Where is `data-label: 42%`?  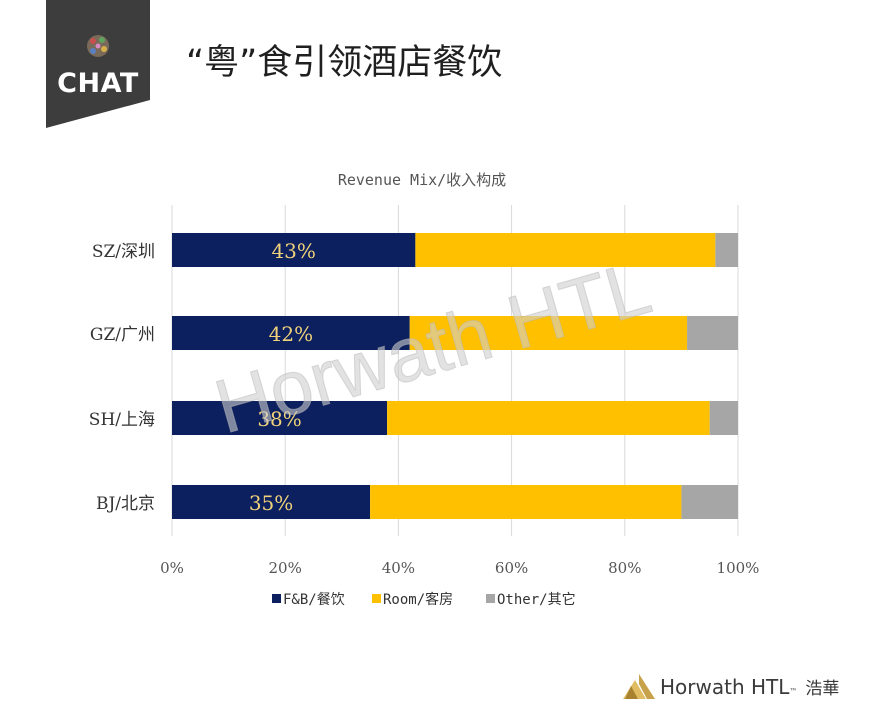 data-label: 42% is located at coordinates (291, 334).